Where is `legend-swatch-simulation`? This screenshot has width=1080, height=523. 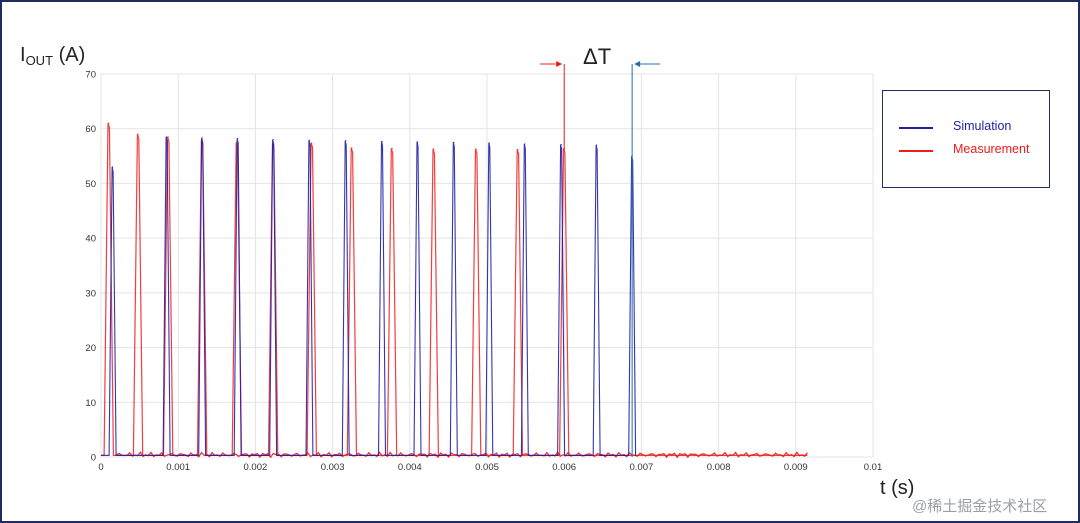
legend-swatch-simulation is located at coordinates (916, 128).